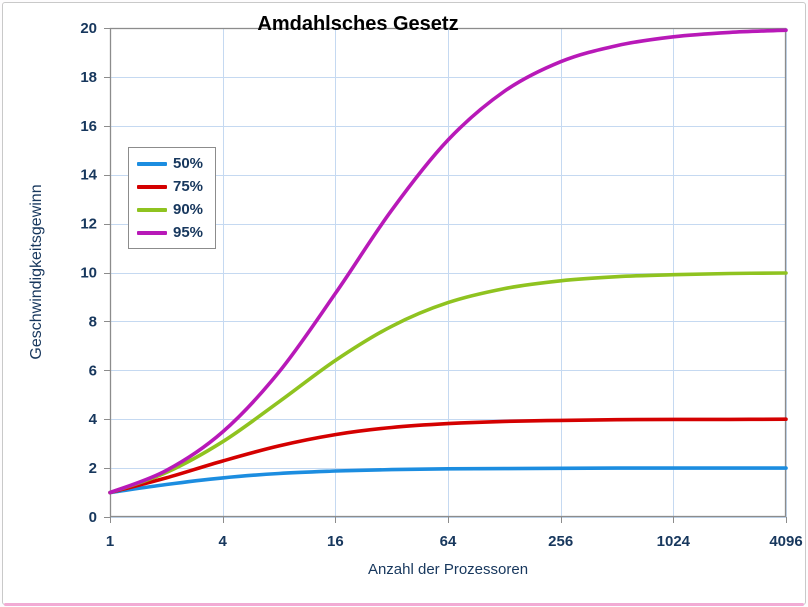 The width and height of the screenshot is (808, 607). I want to click on x-tick-label: 1, so click(110, 541).